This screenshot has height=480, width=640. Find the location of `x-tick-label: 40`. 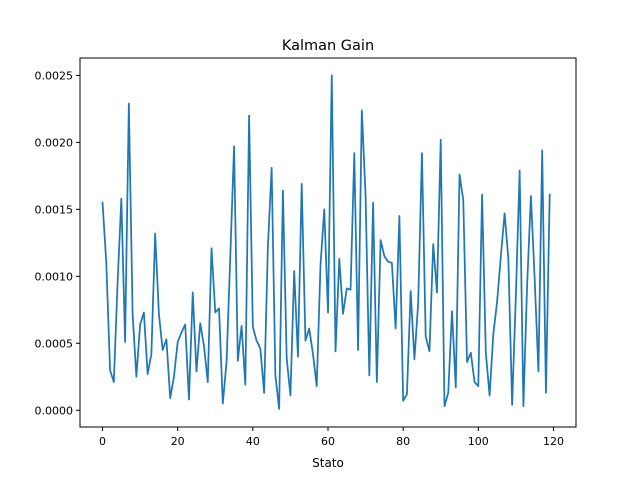

x-tick-label: 40 is located at coordinates (253, 441).